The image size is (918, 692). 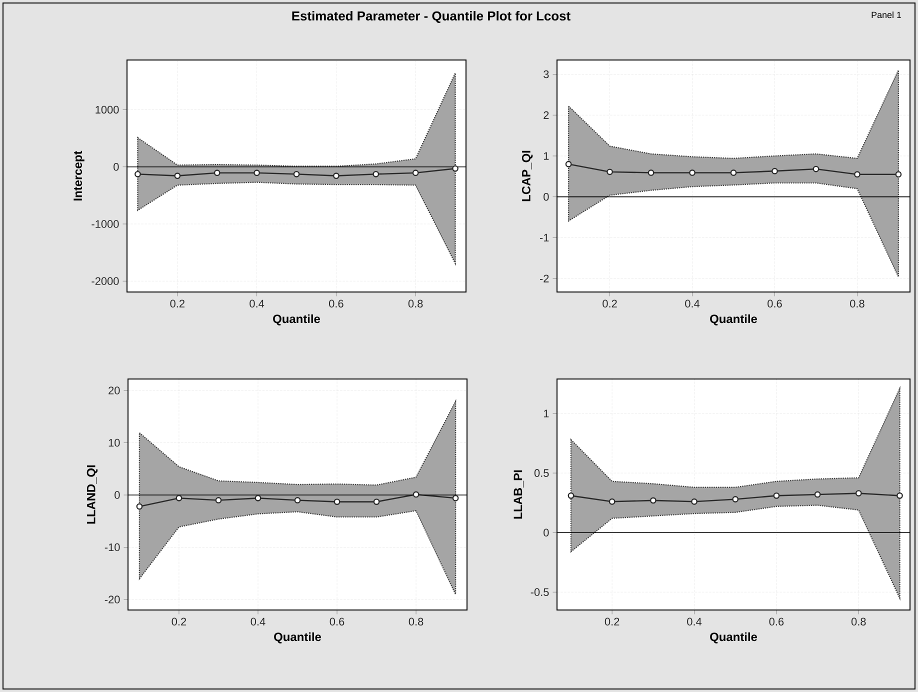 I want to click on y-tick-label: 1000, so click(x=107, y=110).